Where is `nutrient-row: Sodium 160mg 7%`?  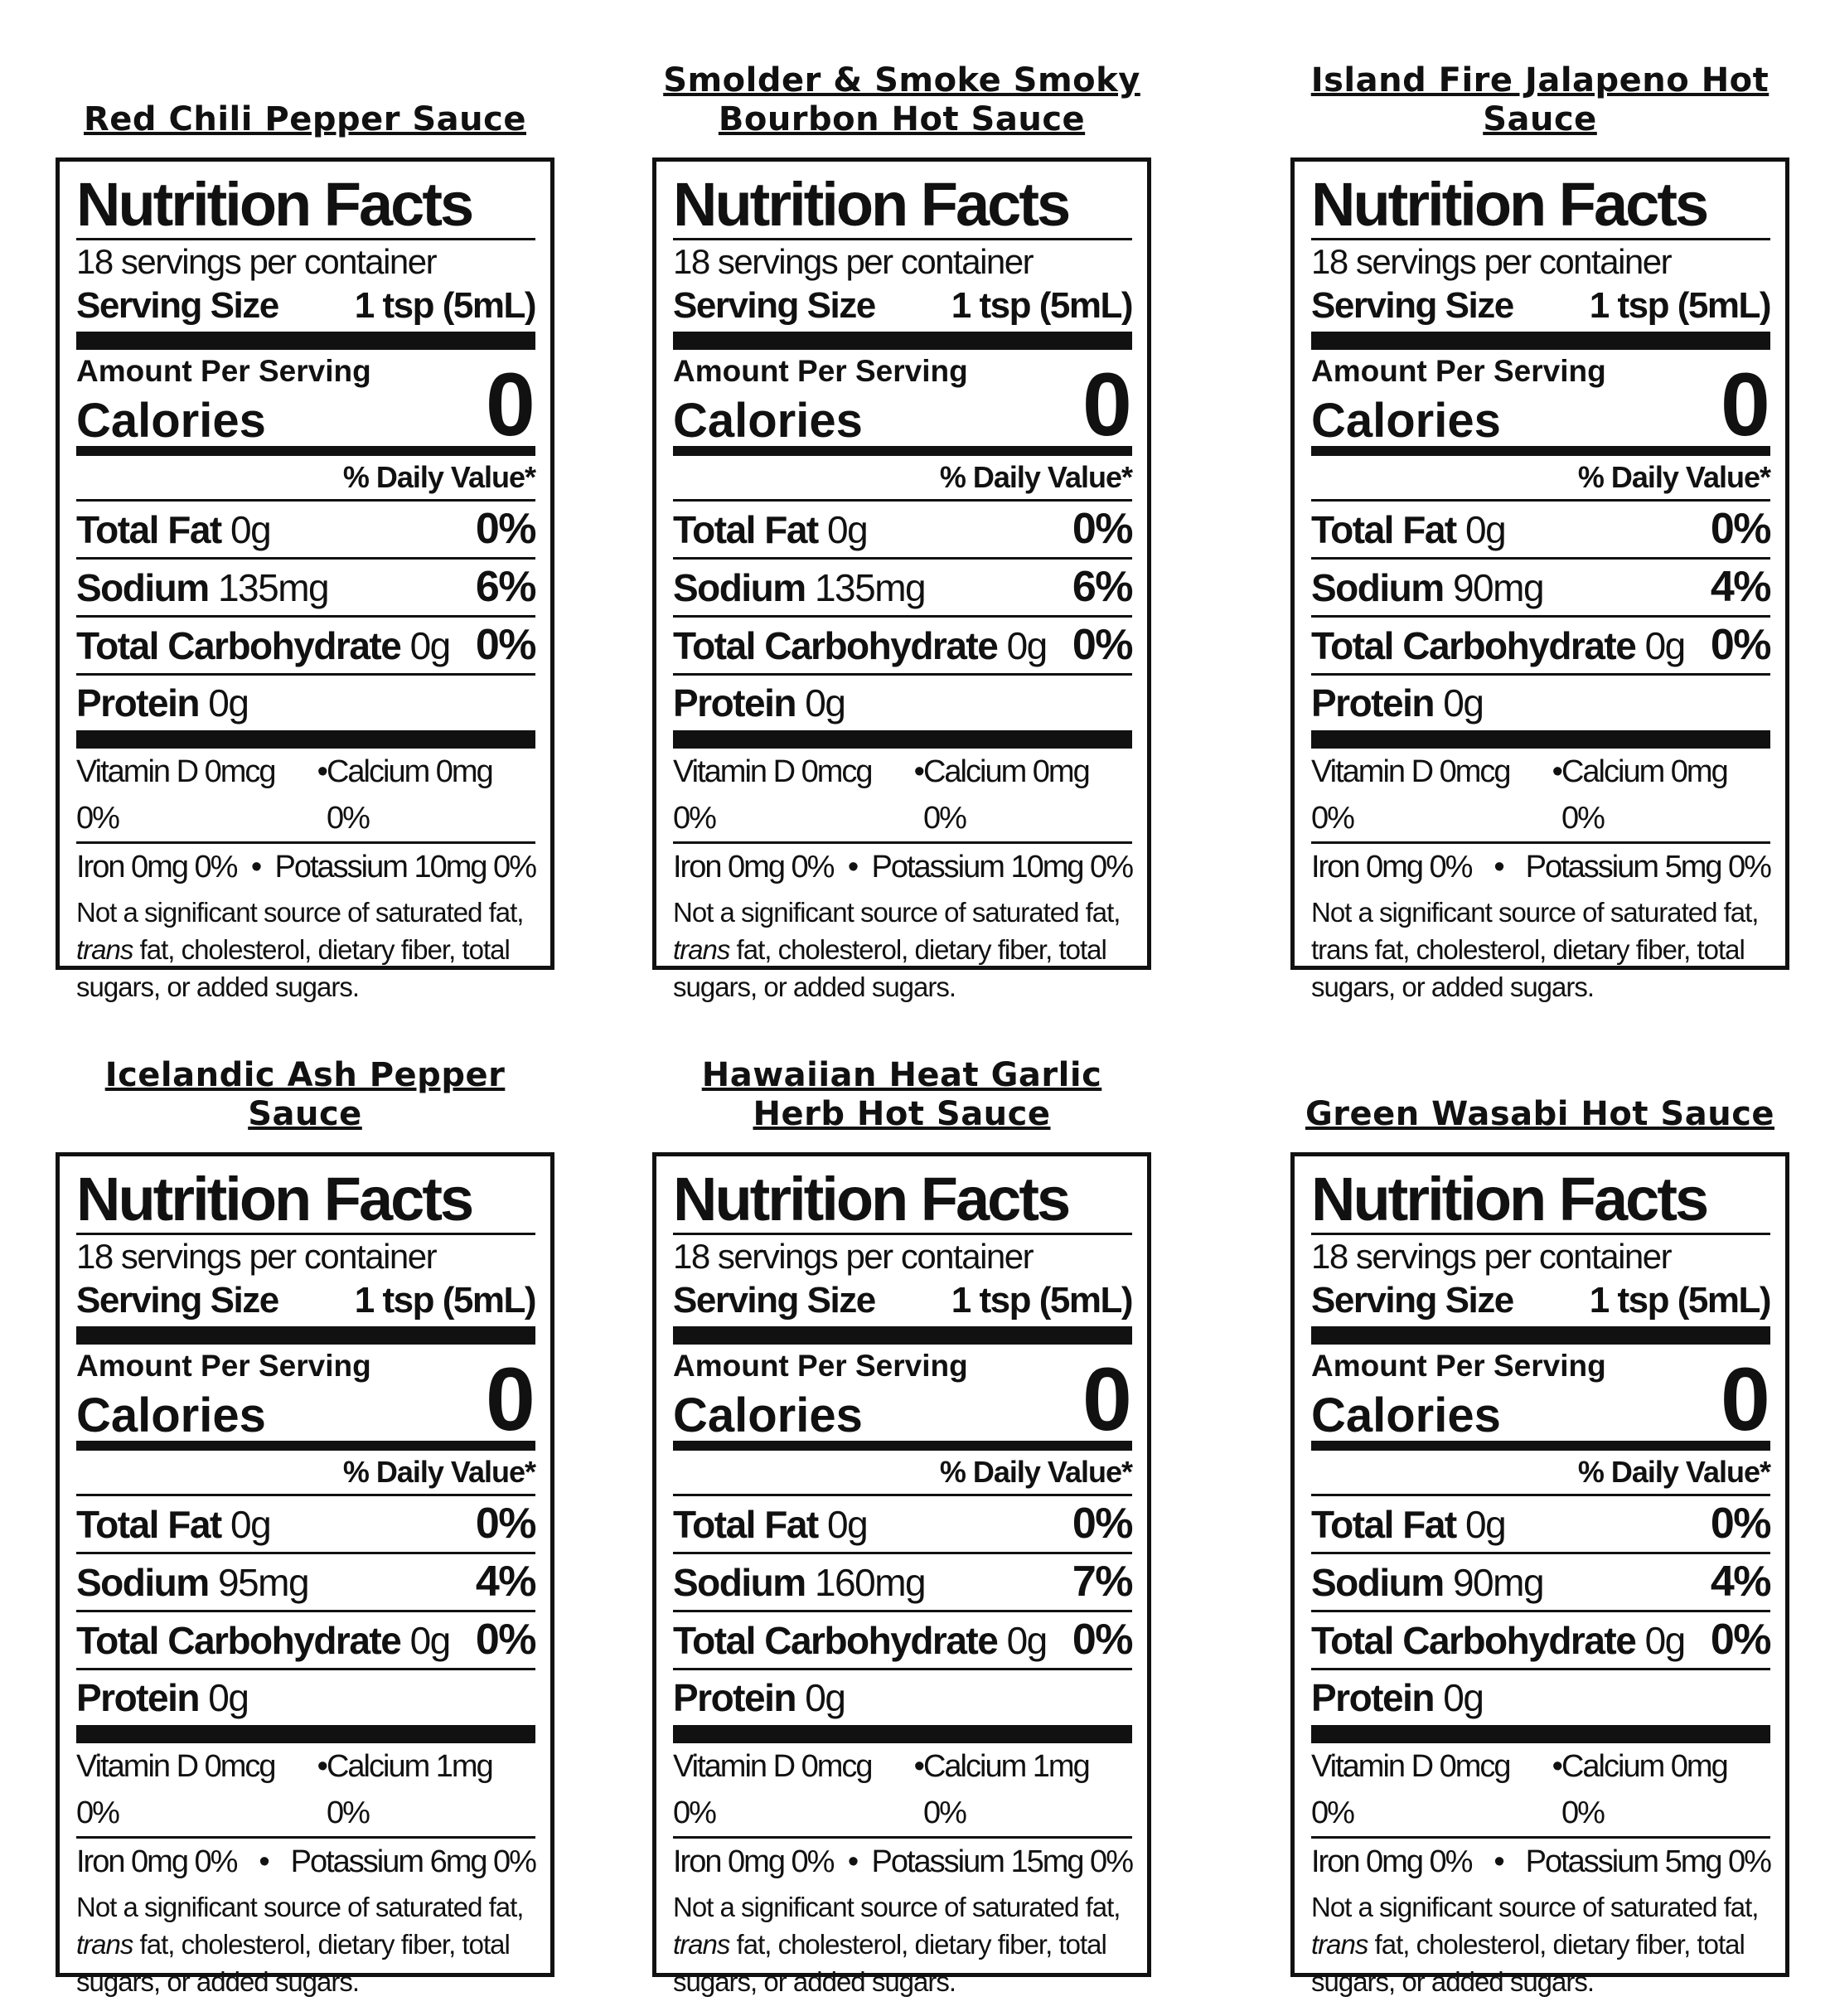 nutrient-row: Sodium 160mg 7% is located at coordinates (903, 1583).